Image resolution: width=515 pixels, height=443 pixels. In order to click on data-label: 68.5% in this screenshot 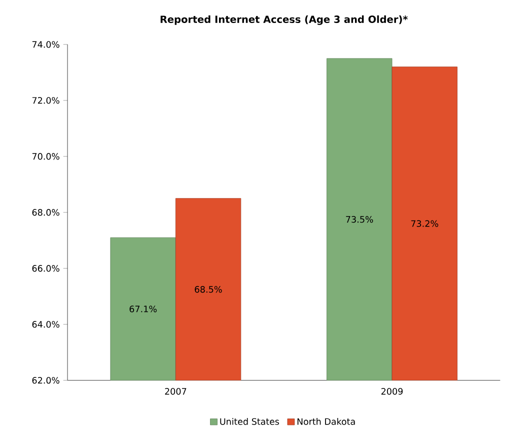, I will do `click(208, 289)`.